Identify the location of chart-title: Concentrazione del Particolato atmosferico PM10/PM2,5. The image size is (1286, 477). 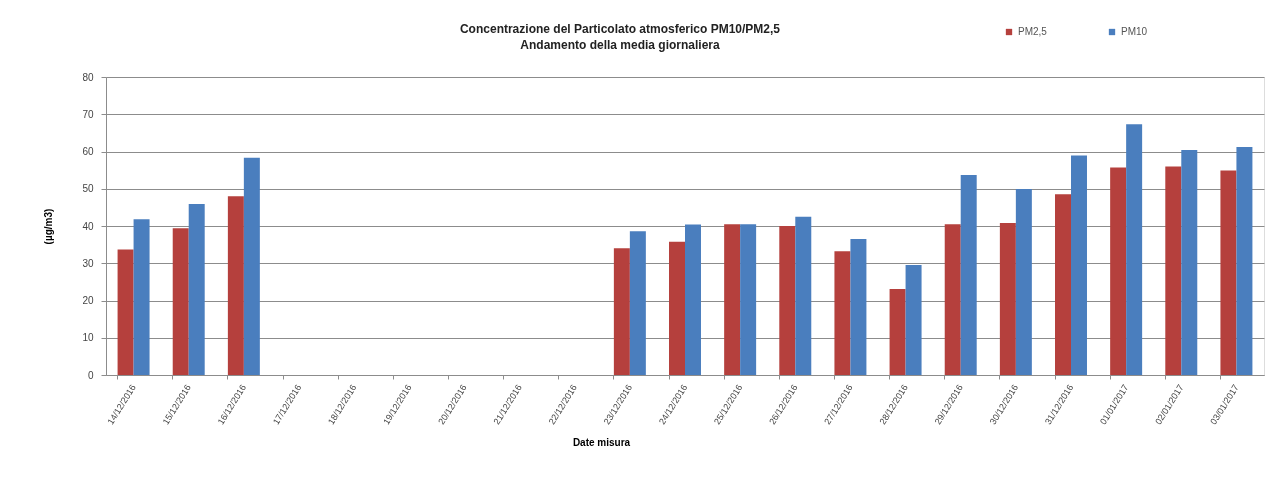
(620, 29).